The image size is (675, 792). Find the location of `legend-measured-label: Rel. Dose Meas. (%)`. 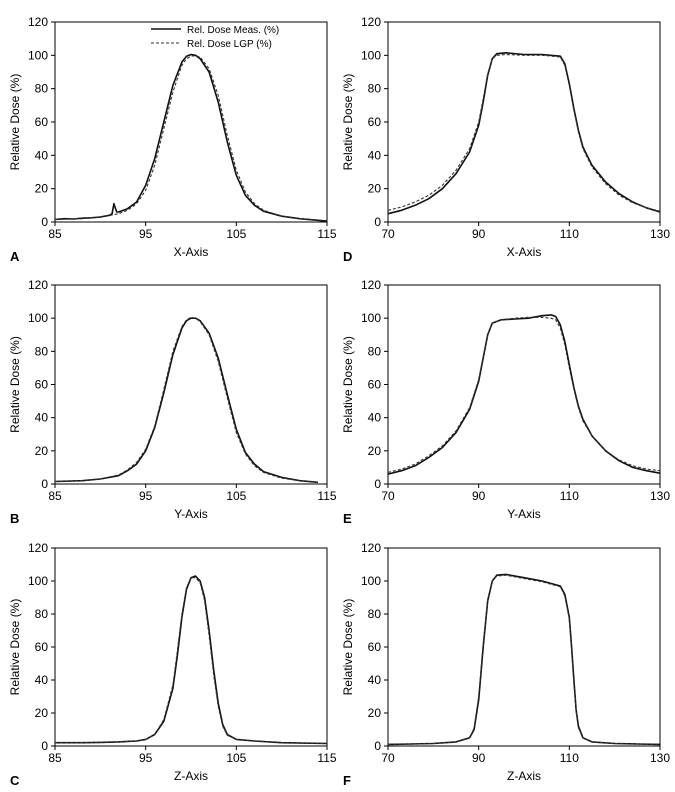

legend-measured-label: Rel. Dose Meas. (%) is located at coordinates (233, 30).